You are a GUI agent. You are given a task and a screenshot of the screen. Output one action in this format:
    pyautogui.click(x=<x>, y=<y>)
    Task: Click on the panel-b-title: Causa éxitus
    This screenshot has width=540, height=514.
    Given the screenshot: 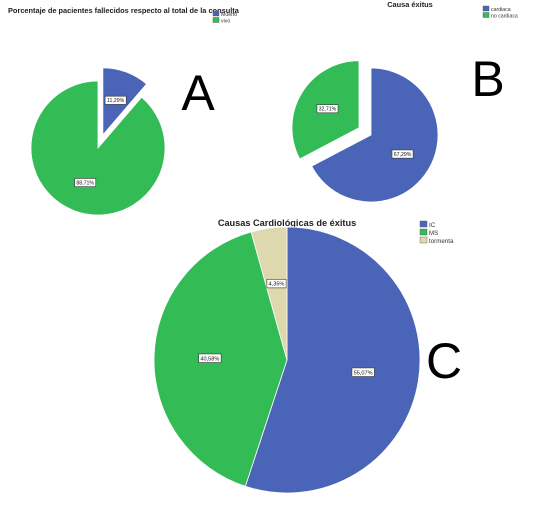 What is the action you would take?
    pyautogui.click(x=410, y=4)
    